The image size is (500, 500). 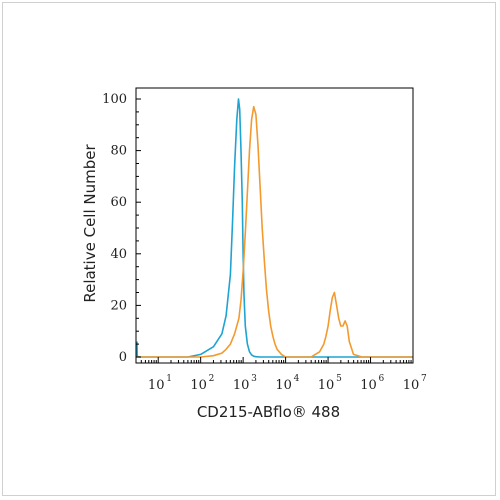 I want to click on x-tick-exponent: 6, so click(x=382, y=379).